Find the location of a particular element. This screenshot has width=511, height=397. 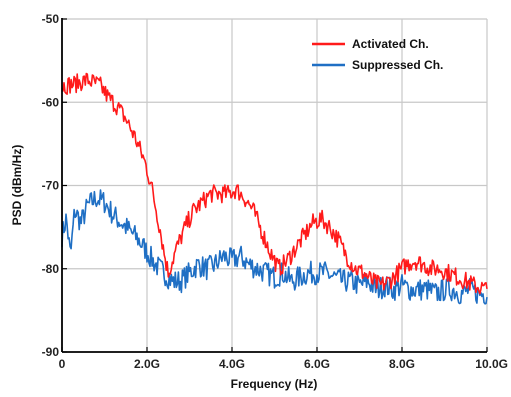

y-tick-label: -80 is located at coordinates (51, 269).